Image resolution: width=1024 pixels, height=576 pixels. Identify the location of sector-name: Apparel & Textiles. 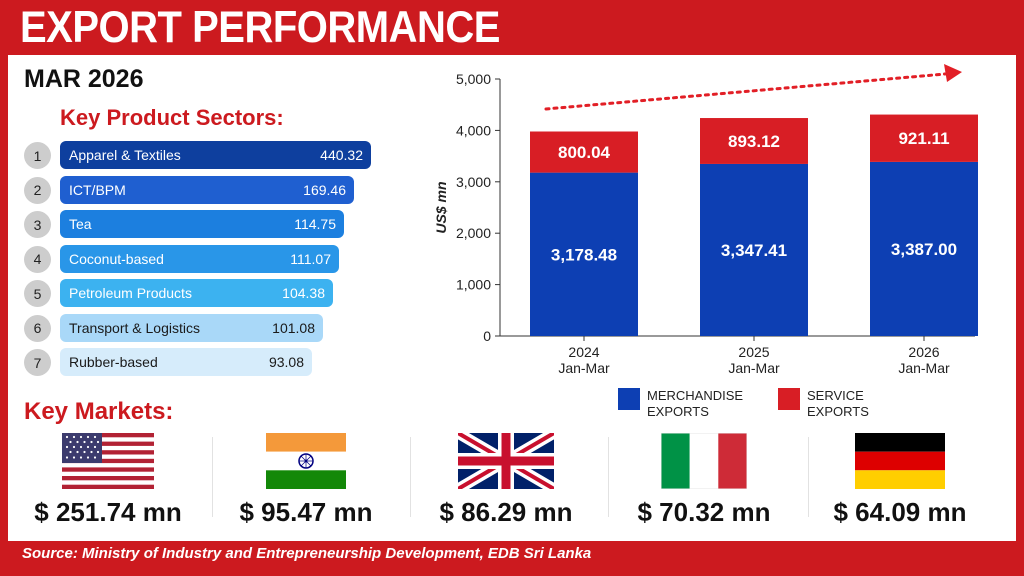
(125, 155).